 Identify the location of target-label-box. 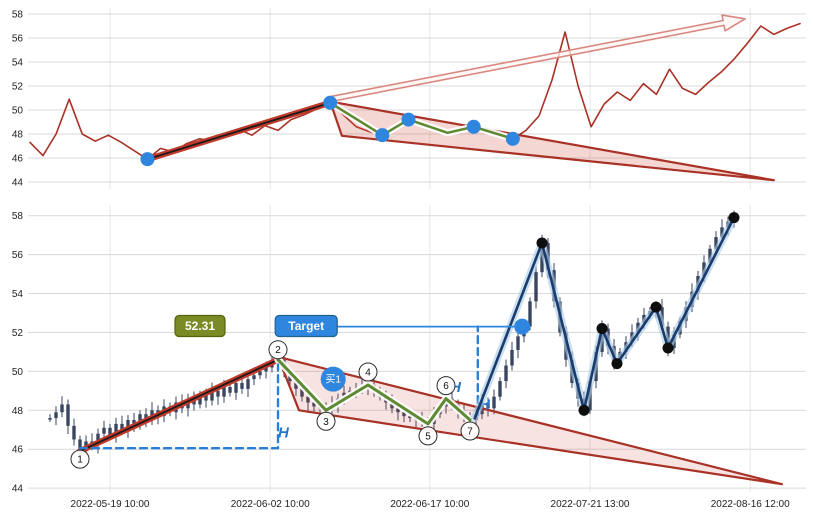
(306, 326).